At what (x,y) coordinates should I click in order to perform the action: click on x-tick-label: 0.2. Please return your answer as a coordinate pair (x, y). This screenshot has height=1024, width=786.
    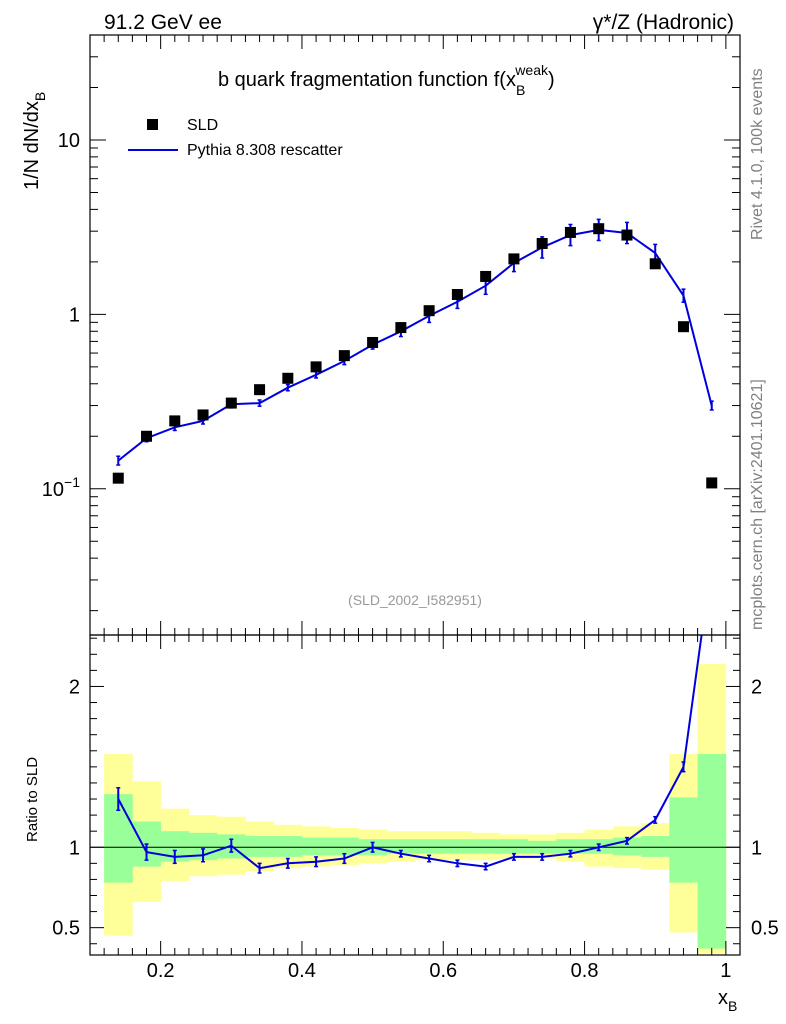
    Looking at the image, I should click on (161, 971).